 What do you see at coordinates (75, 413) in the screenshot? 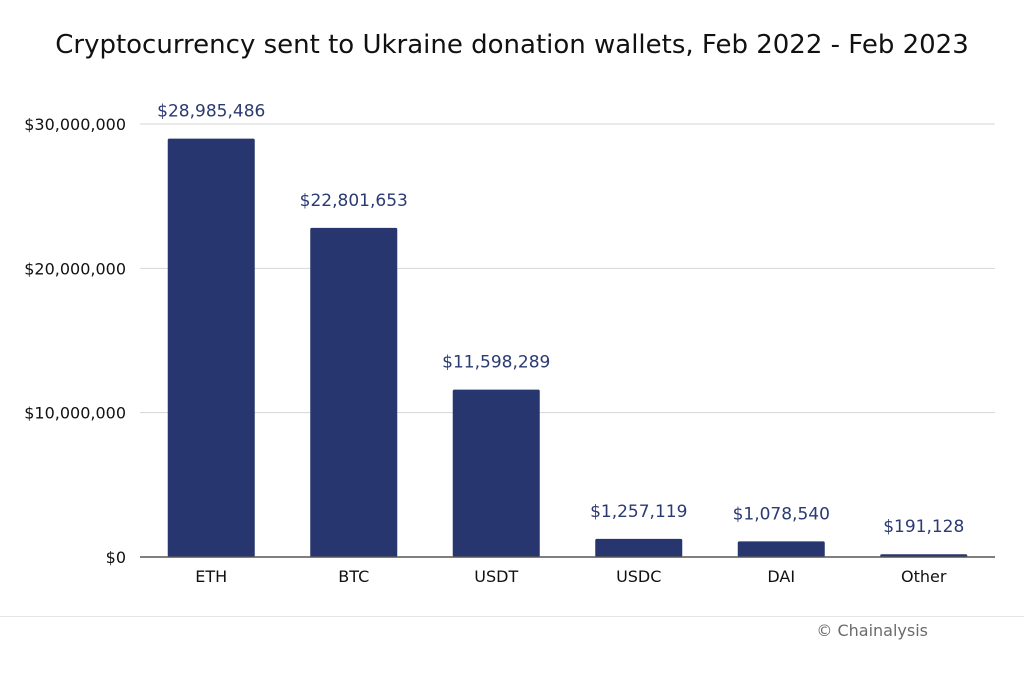
I see `y-tick-label: $10,000,000` at bounding box center [75, 413].